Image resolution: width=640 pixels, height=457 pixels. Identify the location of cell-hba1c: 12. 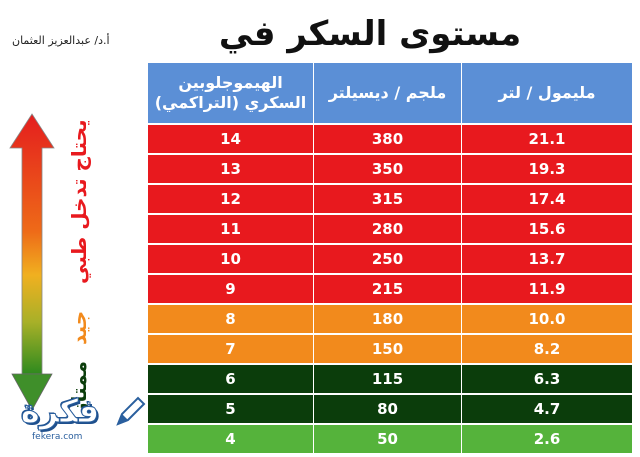
(230, 199).